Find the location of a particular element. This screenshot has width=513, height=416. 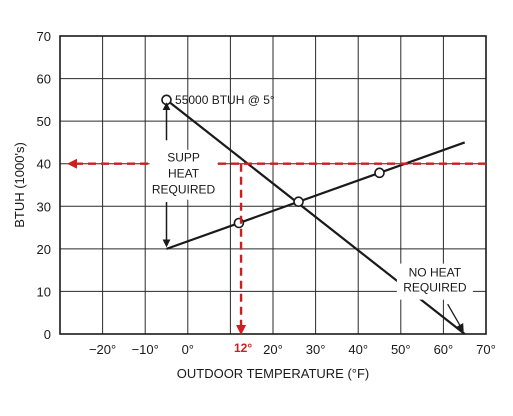

y-tick-label-2: 20 is located at coordinates (44, 249).